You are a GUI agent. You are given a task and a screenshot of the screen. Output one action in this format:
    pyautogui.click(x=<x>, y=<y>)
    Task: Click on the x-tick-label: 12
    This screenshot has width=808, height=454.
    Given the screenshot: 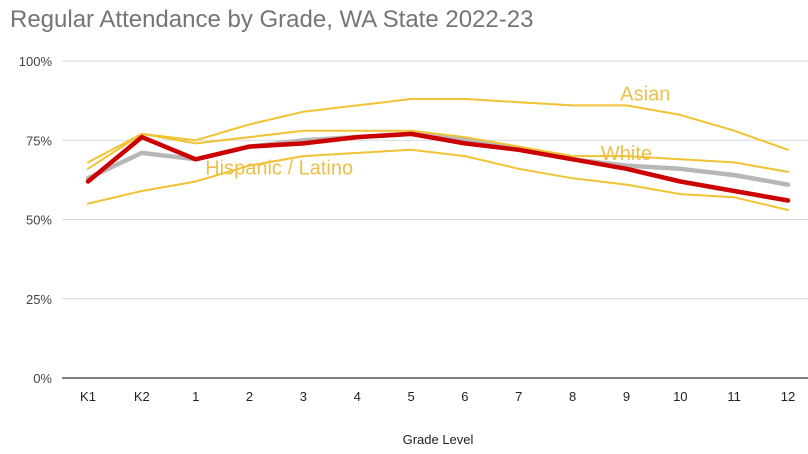 What is the action you would take?
    pyautogui.click(x=788, y=396)
    